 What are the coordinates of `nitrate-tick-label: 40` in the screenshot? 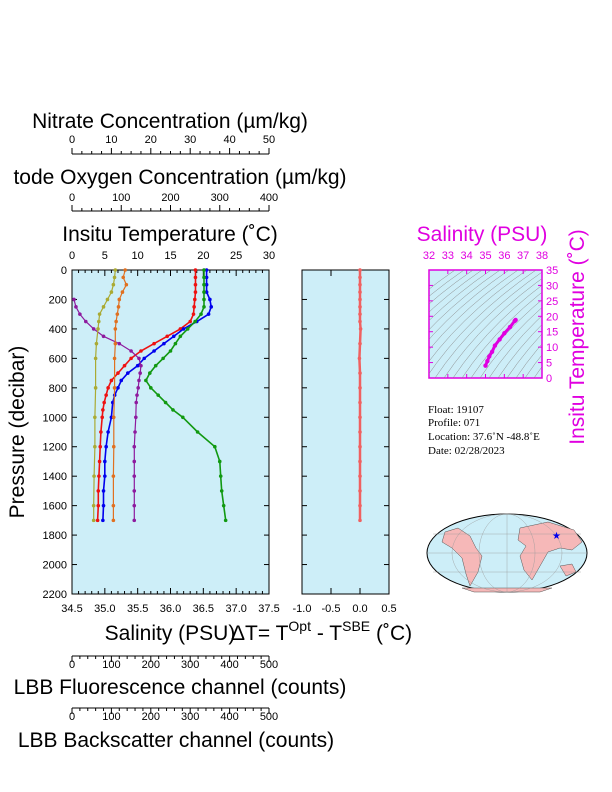 It's located at (229, 140).